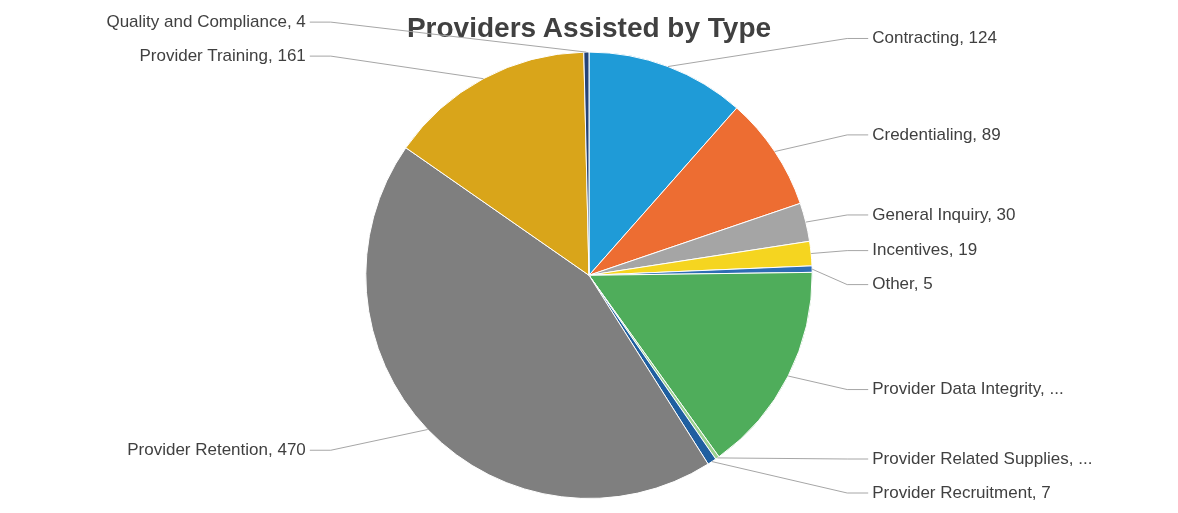 This screenshot has width=1178, height=513. I want to click on slice-label: Provider Training, 161, so click(222, 55).